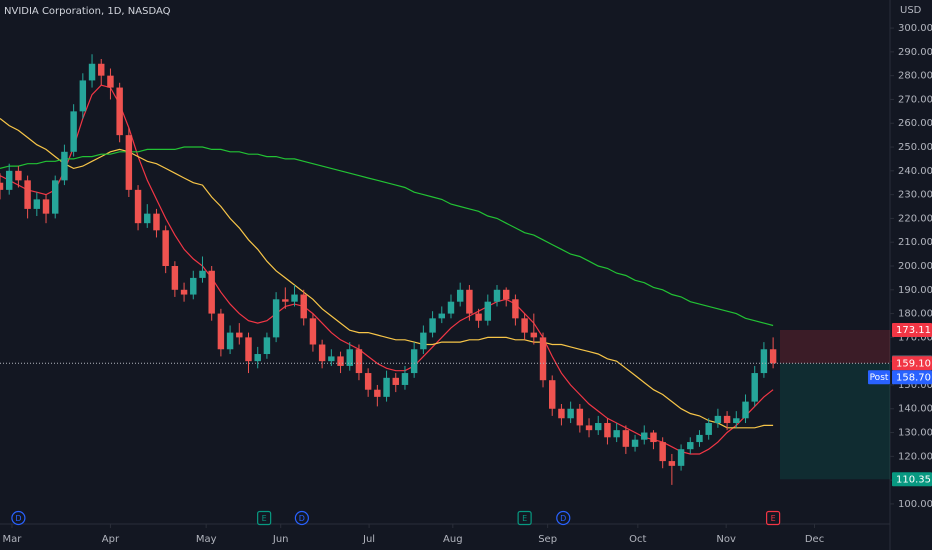 This screenshot has height=550, width=932. Describe the element at coordinates (911, 10) in the screenshot. I see `currency-label: USD` at that location.